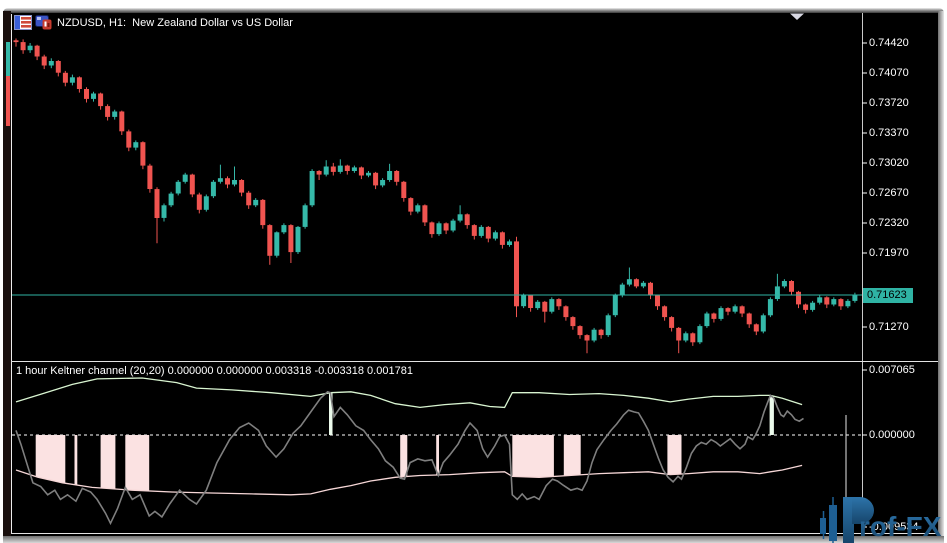 The image size is (947, 543). What do you see at coordinates (473, 539) in the screenshot?
I see `window-bottom-bevel` at bounding box center [473, 539].